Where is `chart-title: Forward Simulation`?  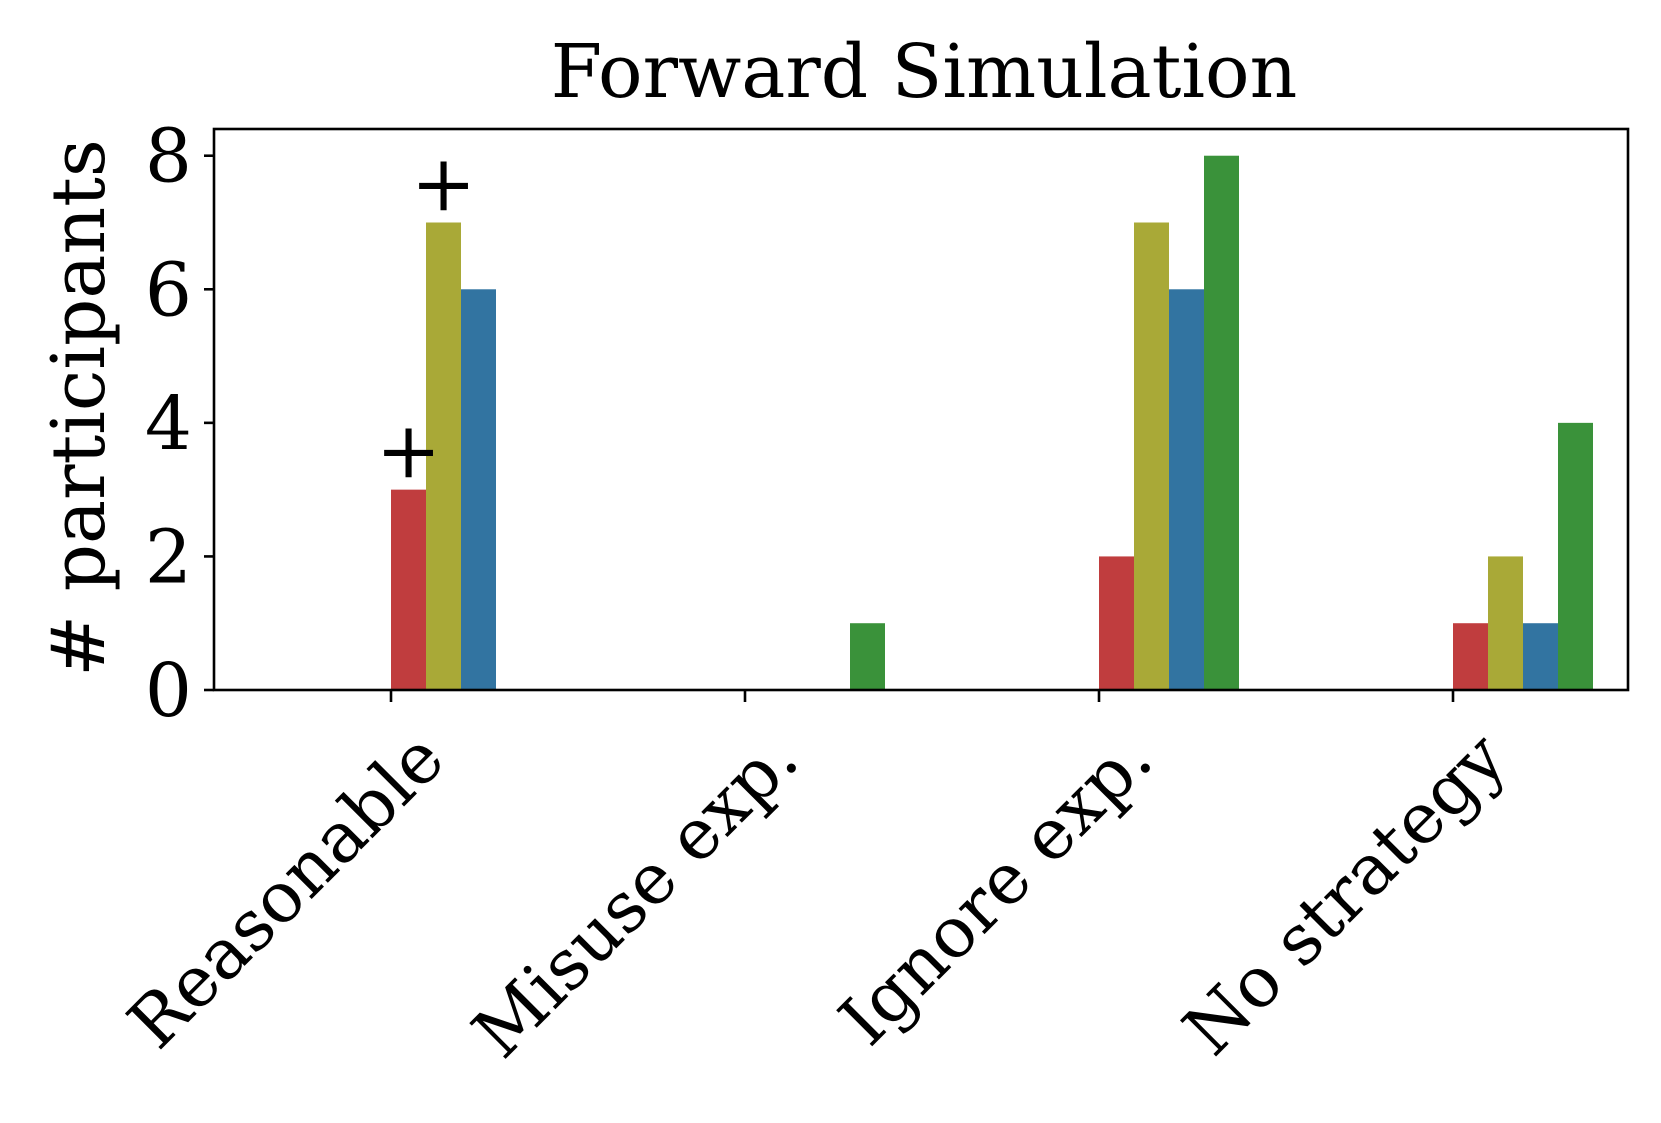 chart-title: Forward Simulation is located at coordinates (924, 72).